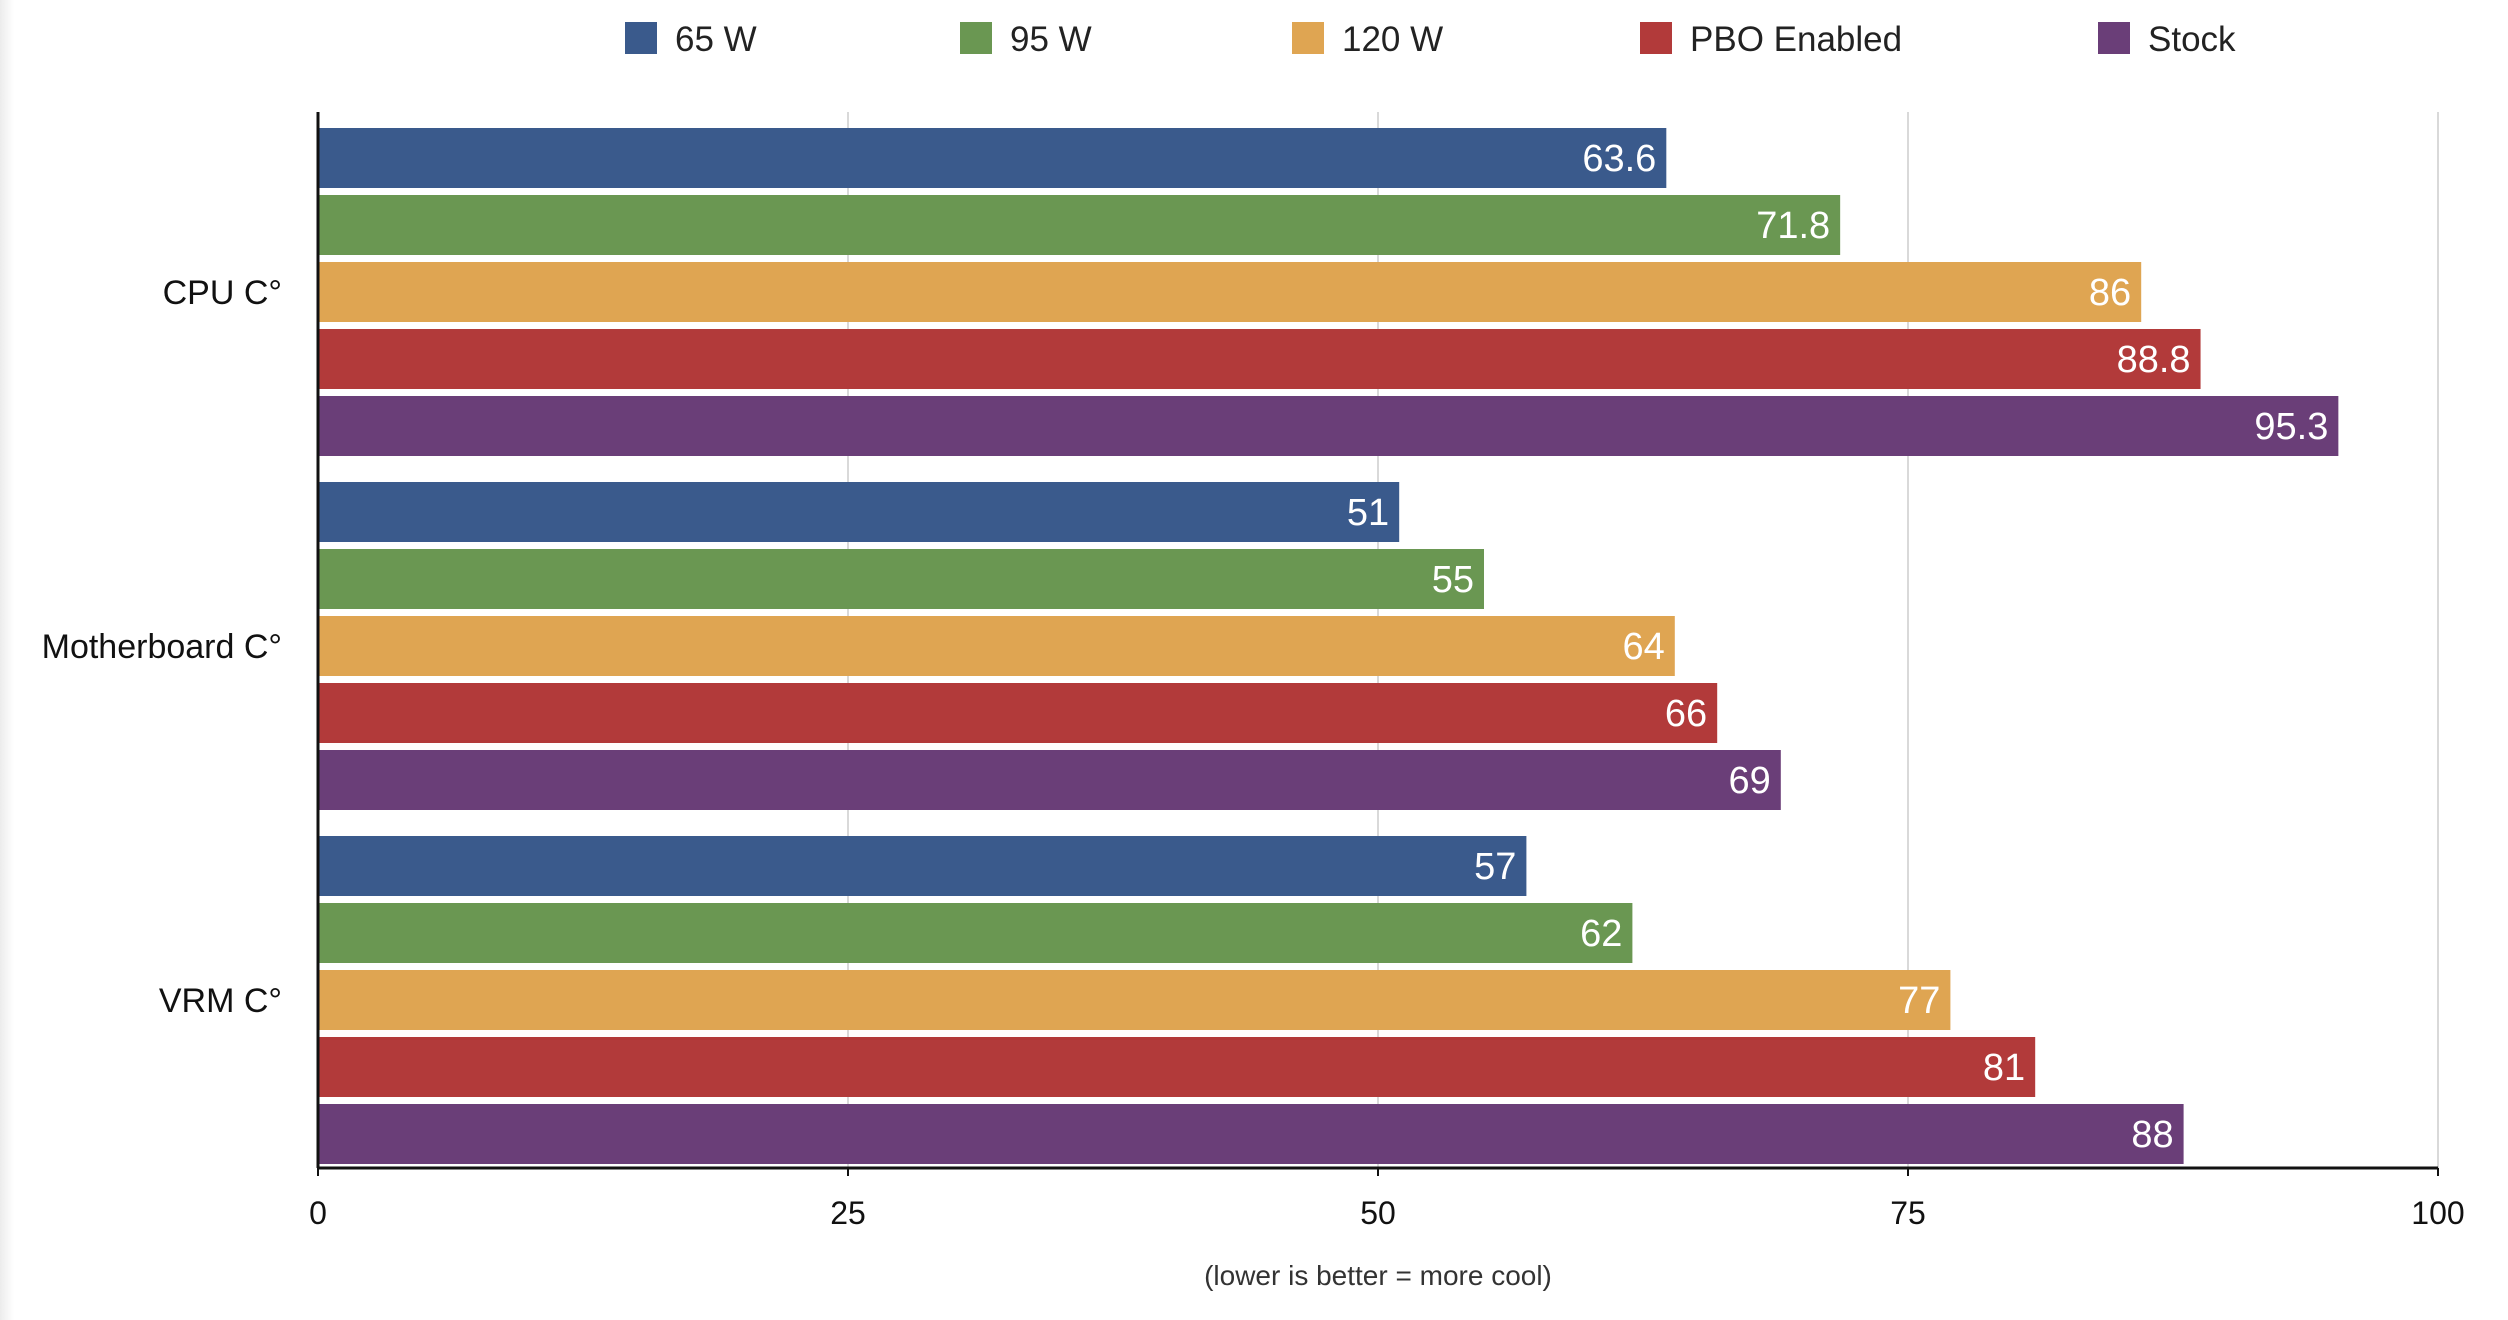 The width and height of the screenshot is (2508, 1320). Describe the element at coordinates (1368, 513) in the screenshot. I see `bar-value-label: 51` at that location.